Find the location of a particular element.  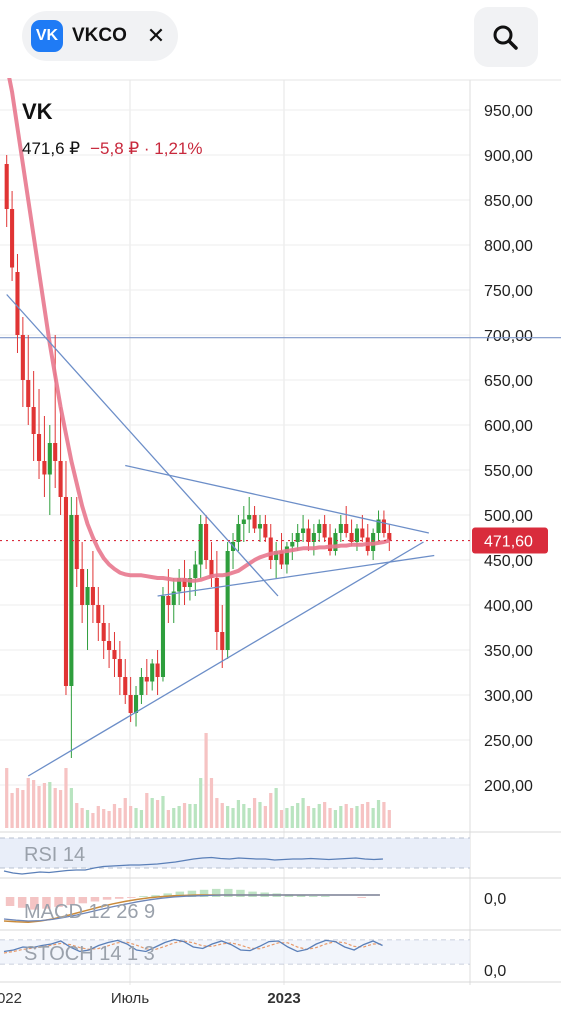

y-tick-label: 600,00 is located at coordinates (508, 426).